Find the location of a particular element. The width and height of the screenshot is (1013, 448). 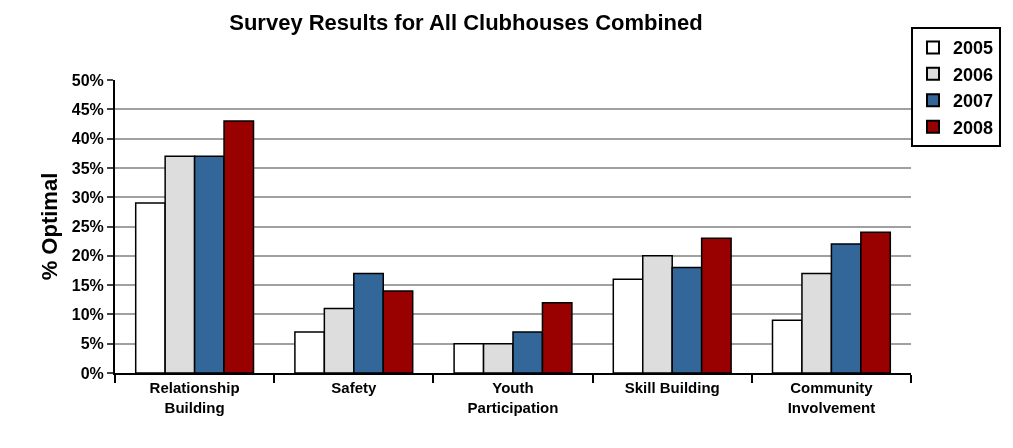

y-tick-label: 45% is located at coordinates (87, 109).